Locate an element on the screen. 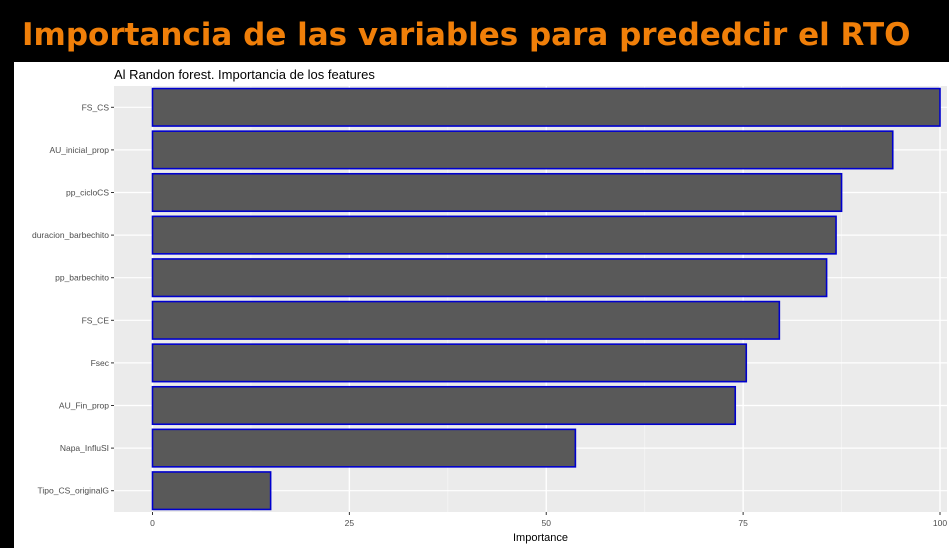  y-tick-label: Tipo_CS_originalG is located at coordinates (74, 491).